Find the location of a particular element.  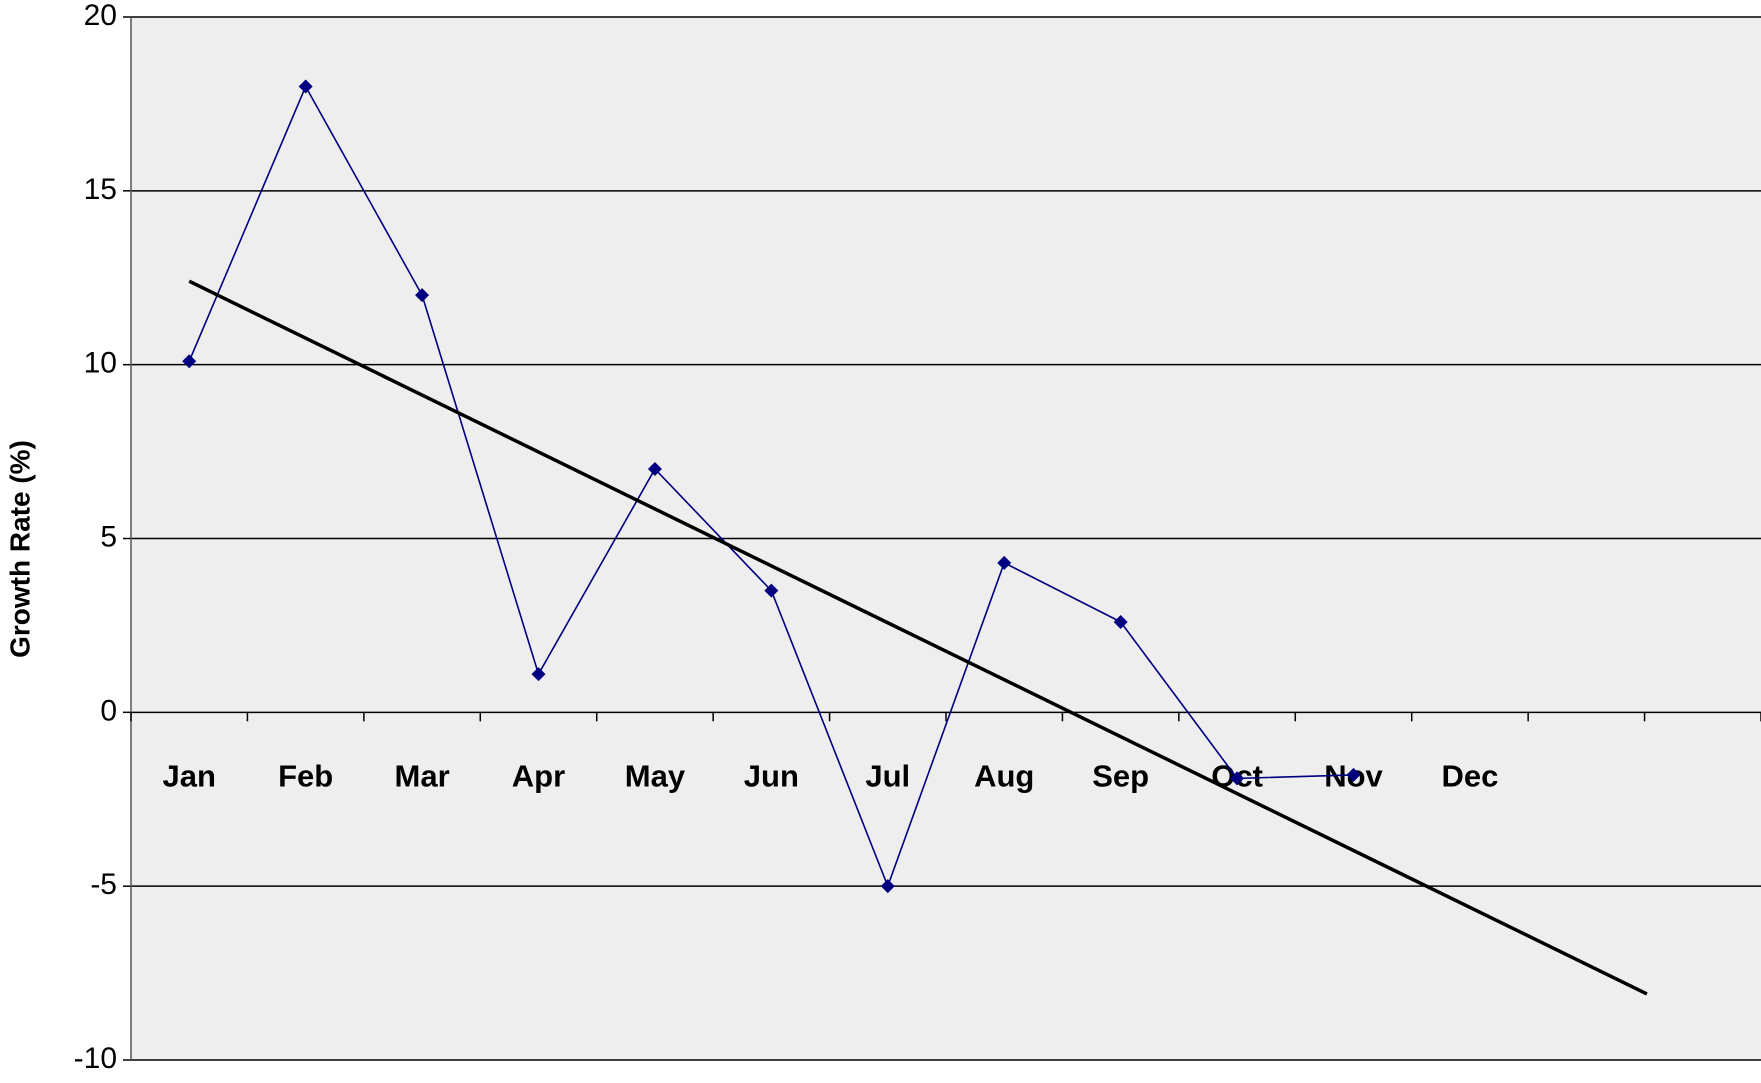

x-tick-label: Dec is located at coordinates (1469, 776).